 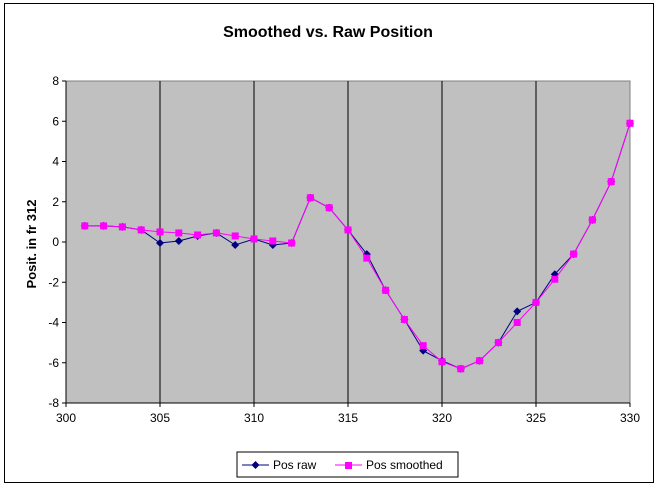 I want to click on legend-marker-smoothed, so click(x=348, y=465).